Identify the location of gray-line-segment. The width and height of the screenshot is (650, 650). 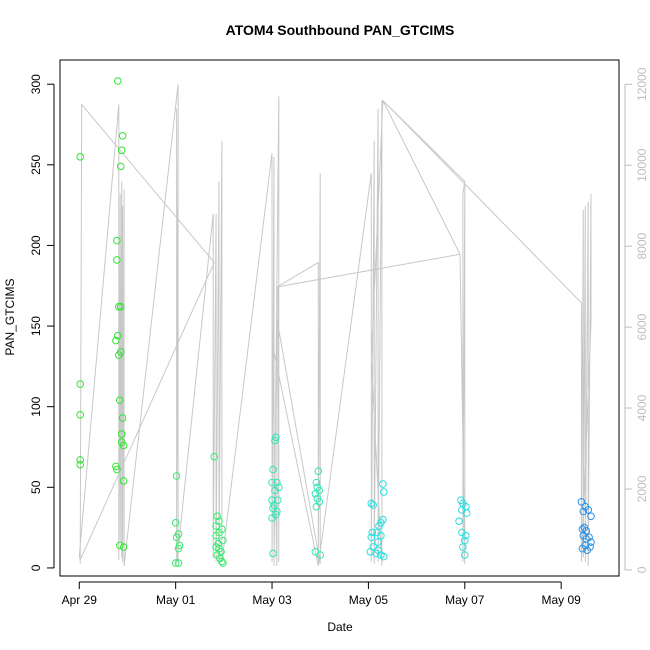
(369, 270).